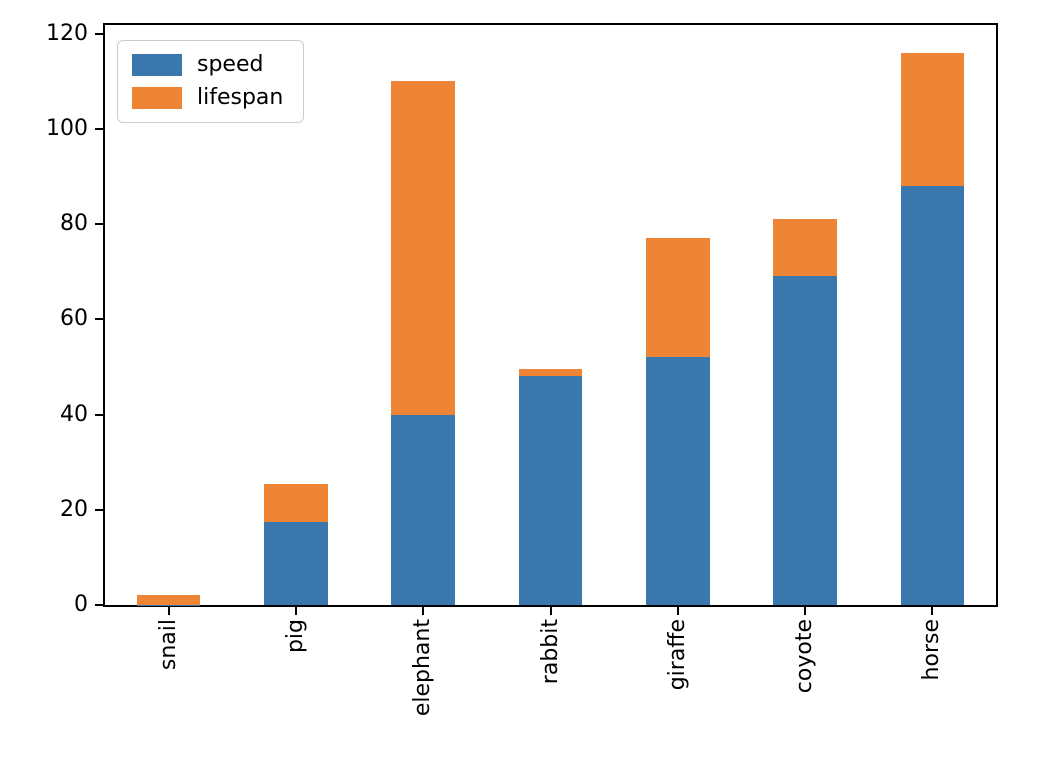  Describe the element at coordinates (550, 373) in the screenshot. I see `bar-segment-lifespan-rabbit` at that location.